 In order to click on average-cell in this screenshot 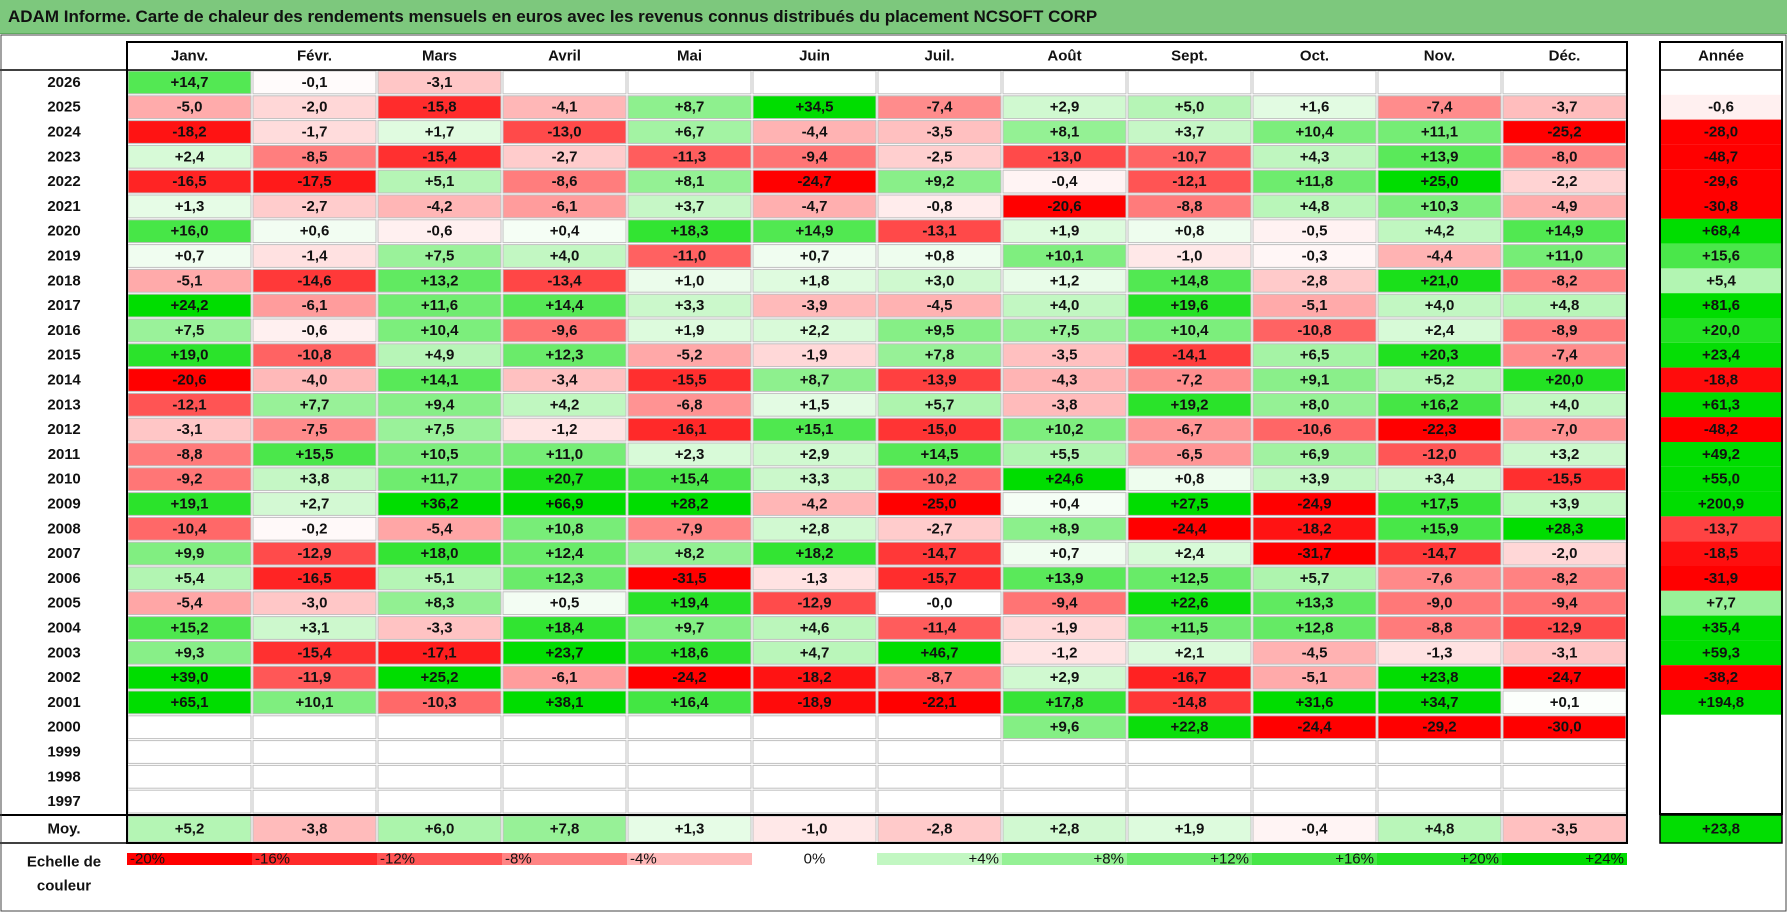, I will do `click(1439, 829)`.